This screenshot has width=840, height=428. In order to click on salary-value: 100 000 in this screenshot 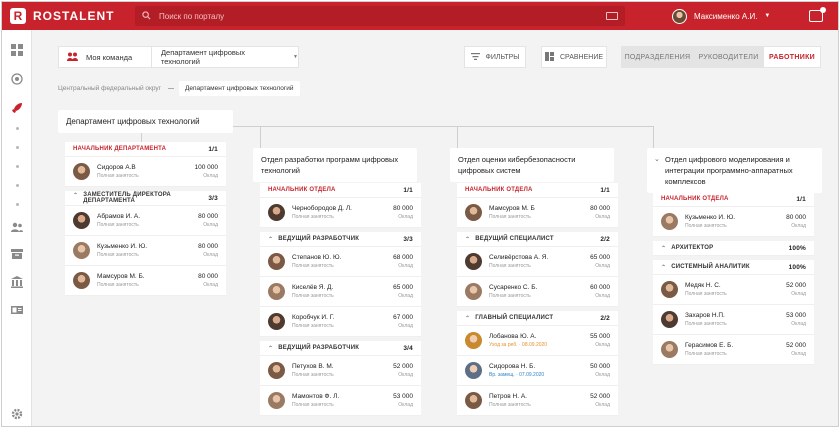, I will do `click(206, 167)`.